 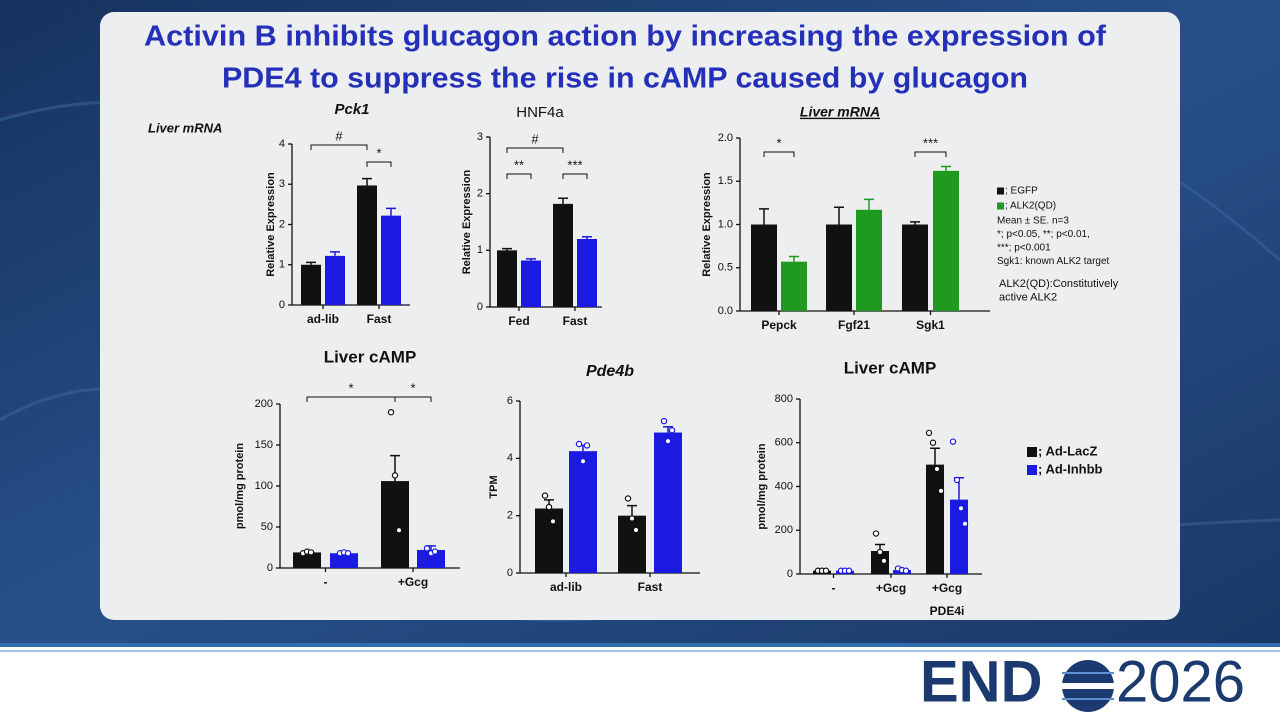 I want to click on y-tick-label: 0.5, so click(x=725, y=268).